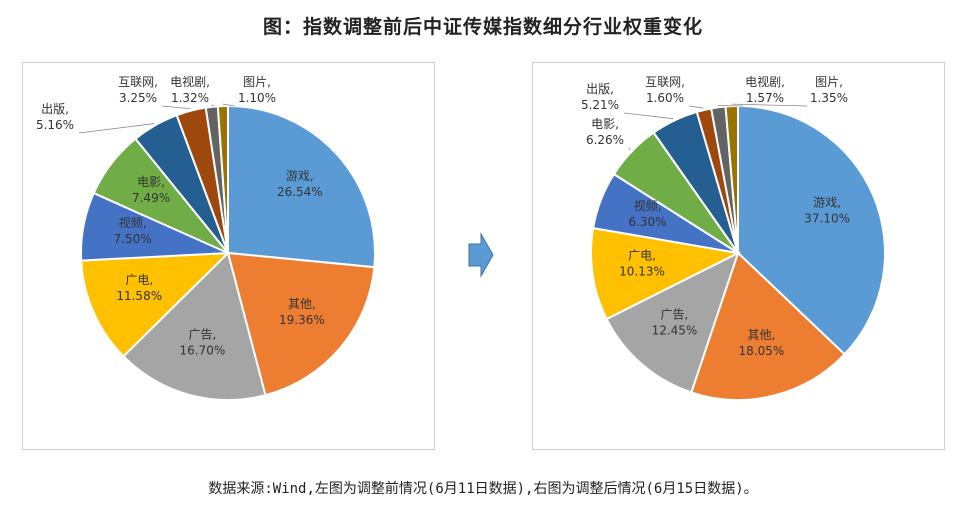  What do you see at coordinates (605, 140) in the screenshot?
I see `slice-value-label: 6.26%` at bounding box center [605, 140].